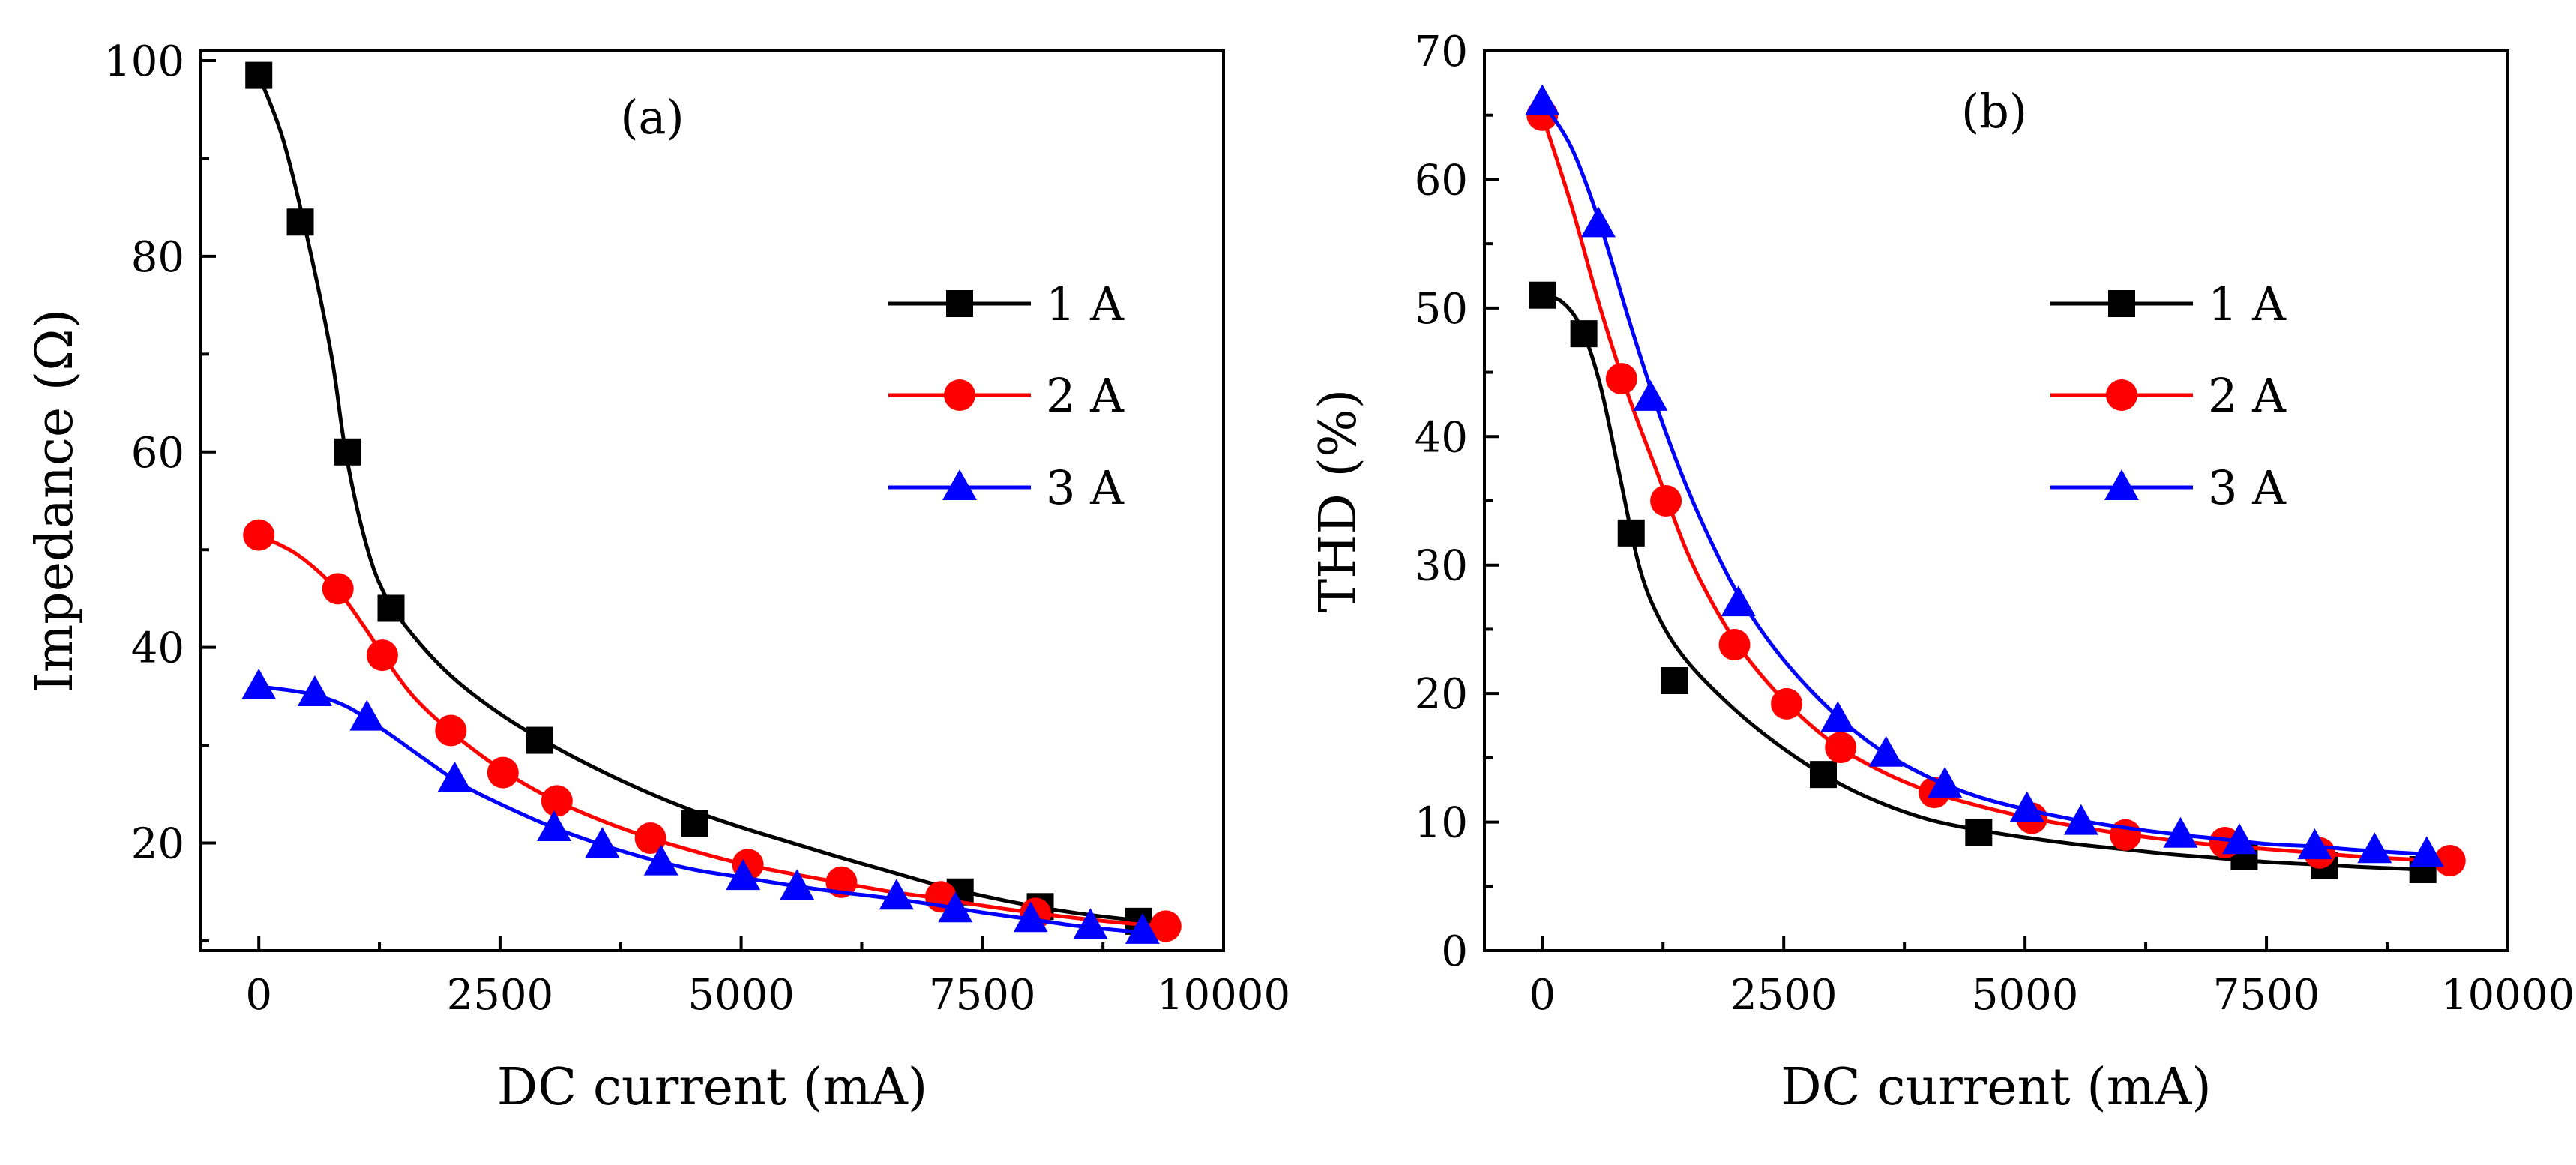 Image resolution: width=2576 pixels, height=1165 pixels. I want to click on y-axis-title-b: THD (%), so click(1338, 500).